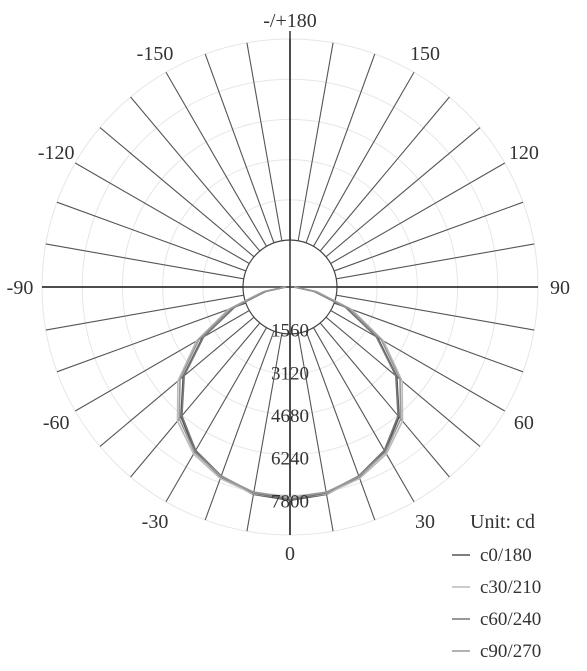 The image size is (587, 671). Describe the element at coordinates (155, 522) in the screenshot. I see `angle-label: -30` at that location.